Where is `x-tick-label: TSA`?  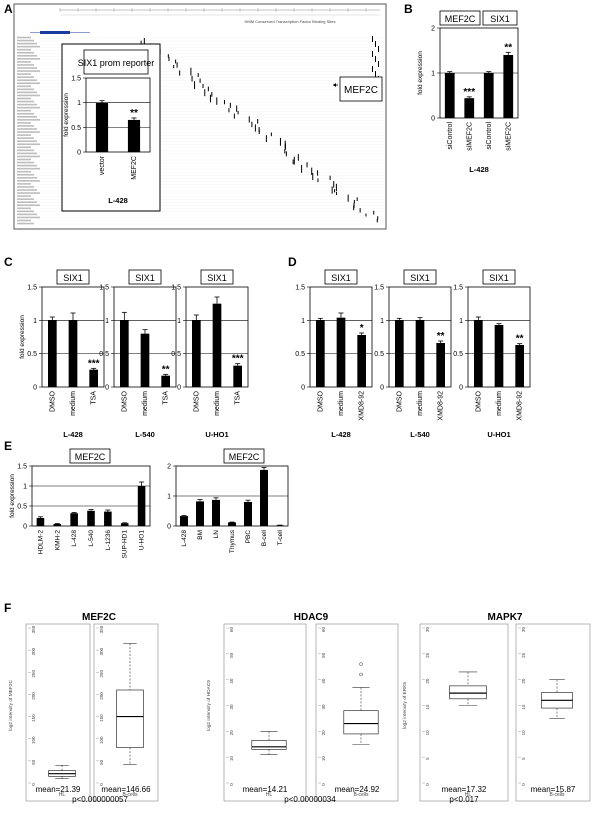 x-tick-label: TSA is located at coordinates (94, 398).